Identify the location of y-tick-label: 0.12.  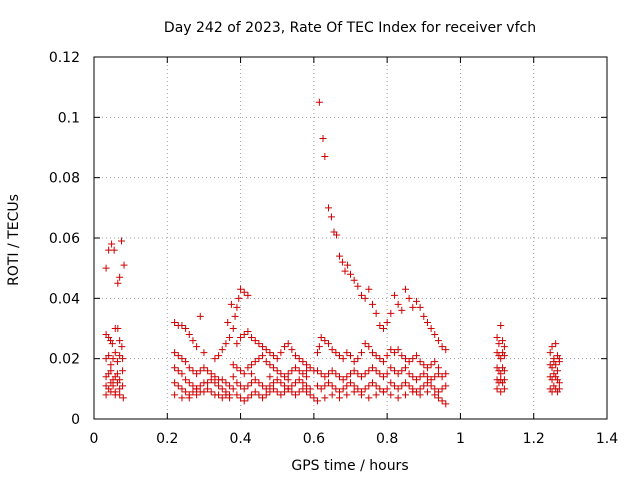
(64, 58).